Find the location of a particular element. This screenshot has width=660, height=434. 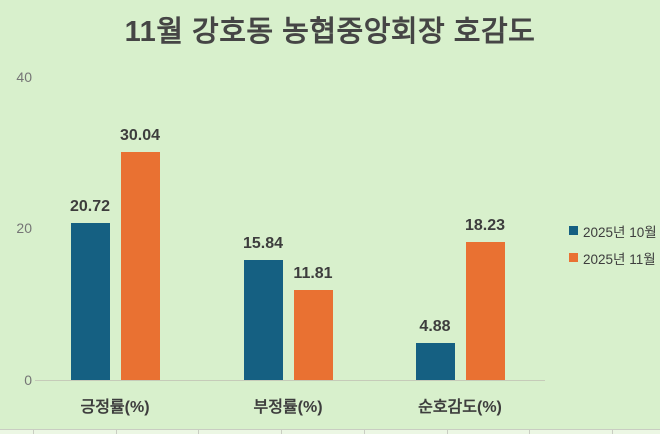

bar-series2-cat1 is located at coordinates (140, 266).